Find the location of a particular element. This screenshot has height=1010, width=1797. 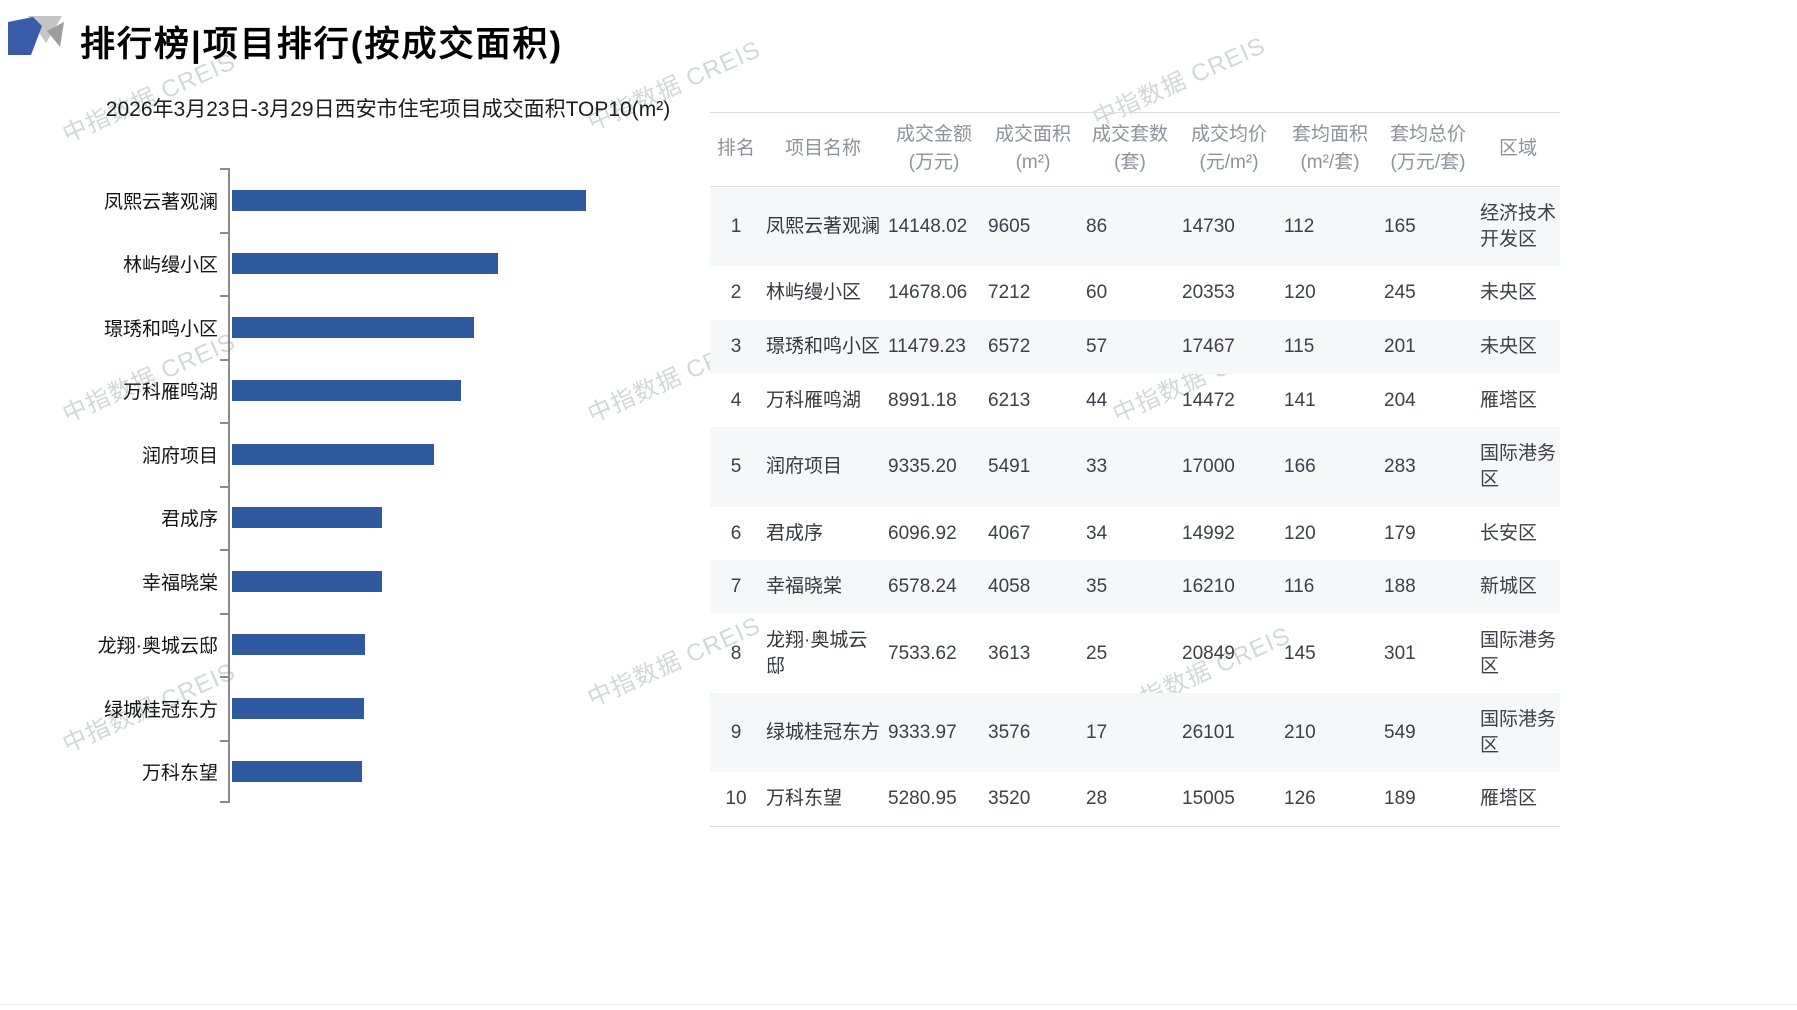

table-cell: 301 is located at coordinates (1400, 653).